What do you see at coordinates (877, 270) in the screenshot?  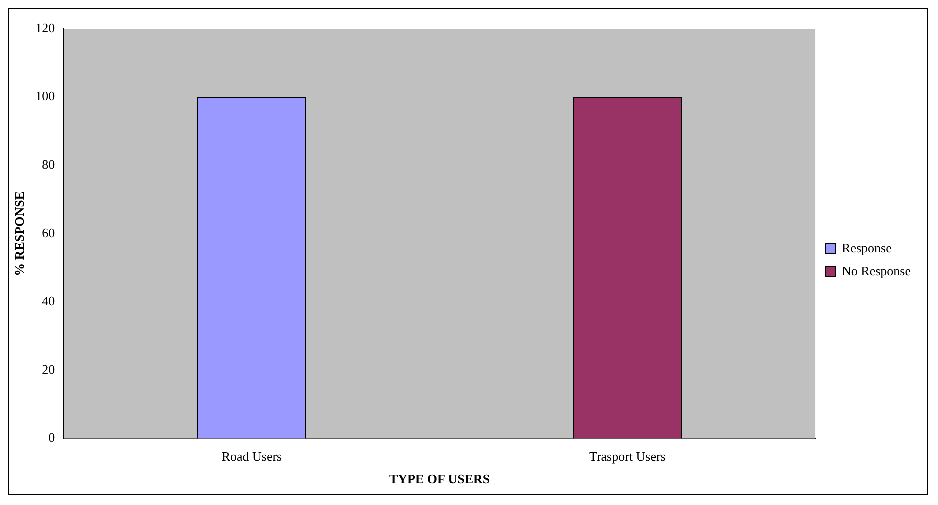 I see `legend-label: No Response` at bounding box center [877, 270].